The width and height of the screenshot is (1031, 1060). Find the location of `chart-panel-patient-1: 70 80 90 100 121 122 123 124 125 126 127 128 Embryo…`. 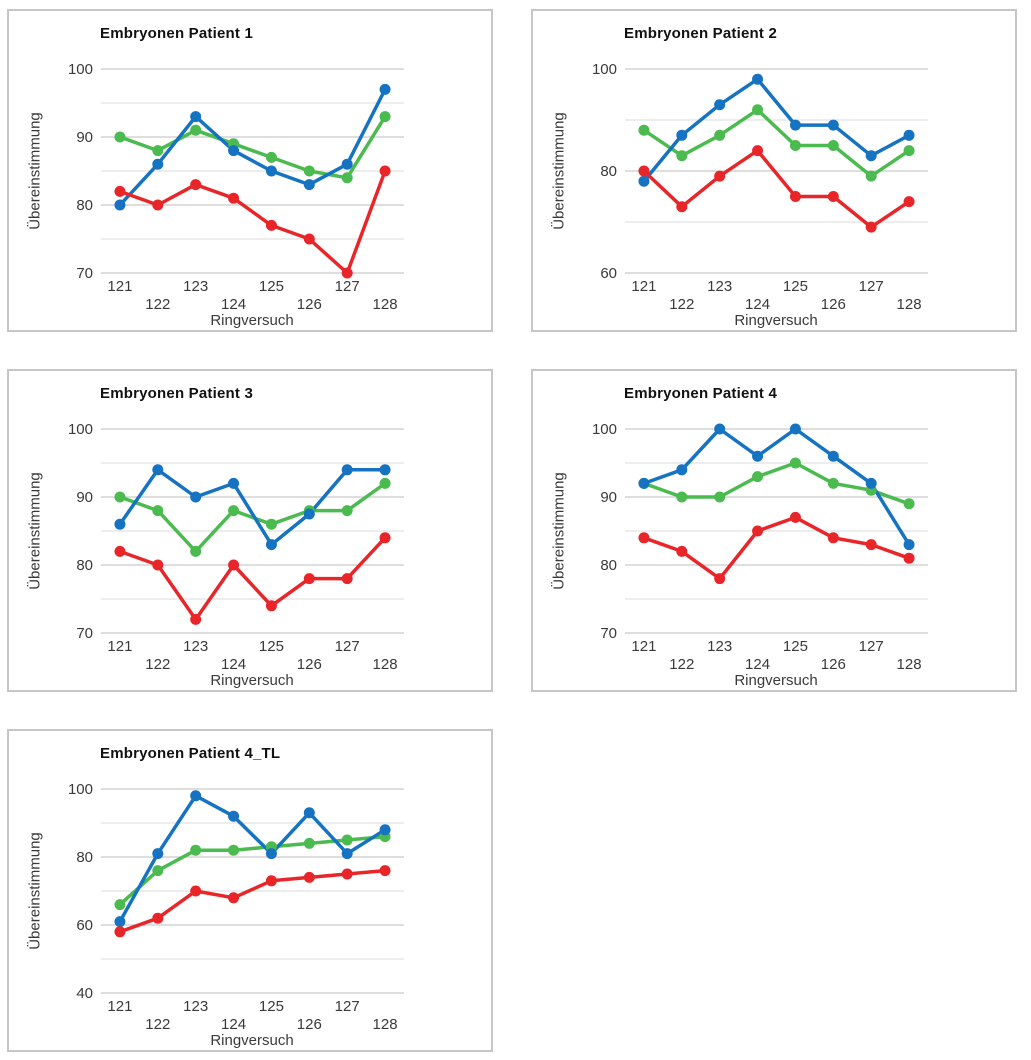

chart-panel-patient-1: 70 80 90 100 121 122 123 124 125 126 127 128 Embryo… is located at coordinates (250, 170).